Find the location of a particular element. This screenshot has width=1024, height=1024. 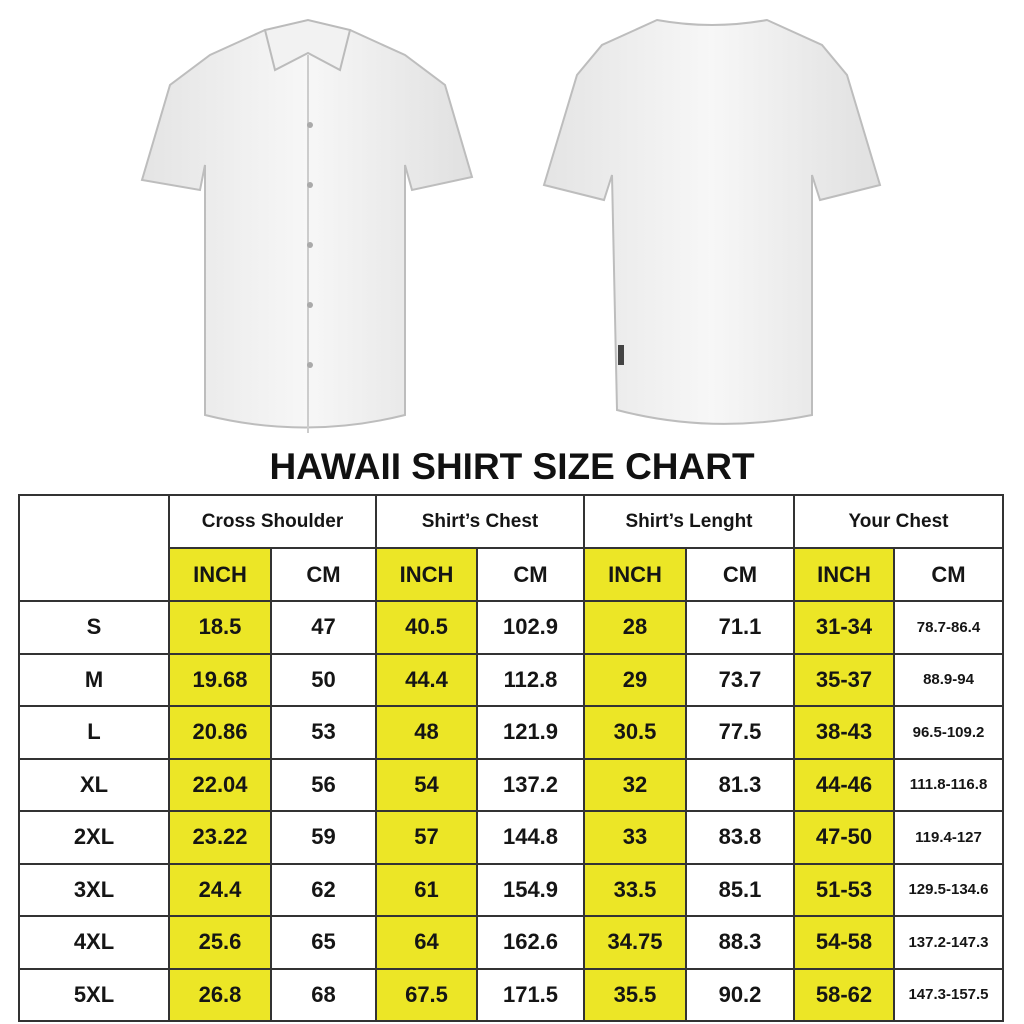

size-label: 3XL is located at coordinates (94, 889).